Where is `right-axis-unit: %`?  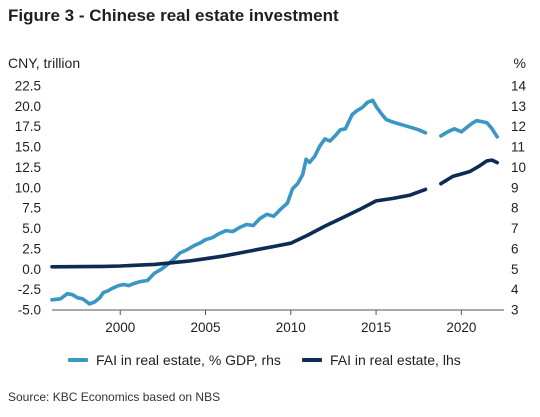
right-axis-unit: % is located at coordinates (519, 63).